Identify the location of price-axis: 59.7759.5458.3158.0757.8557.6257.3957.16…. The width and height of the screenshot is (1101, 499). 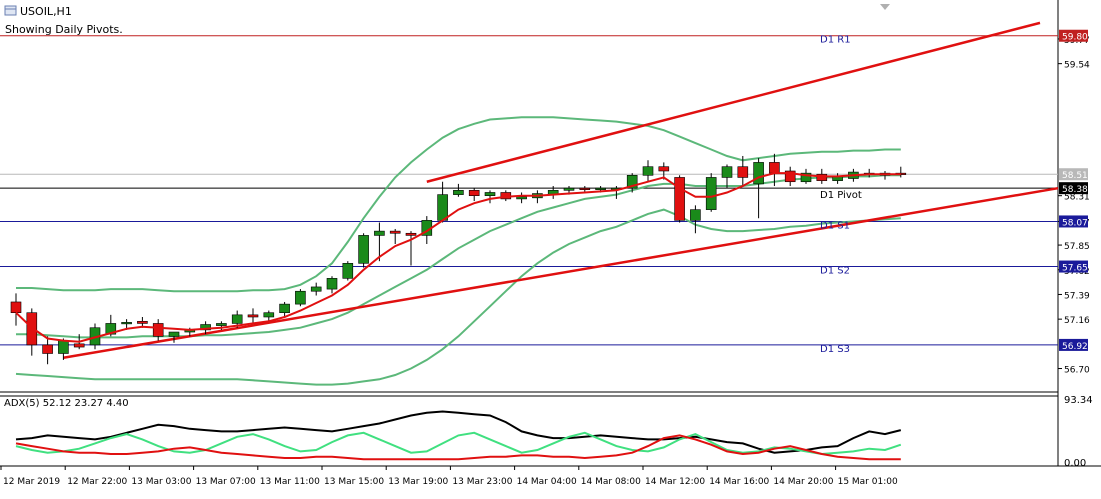
(1074, 202).